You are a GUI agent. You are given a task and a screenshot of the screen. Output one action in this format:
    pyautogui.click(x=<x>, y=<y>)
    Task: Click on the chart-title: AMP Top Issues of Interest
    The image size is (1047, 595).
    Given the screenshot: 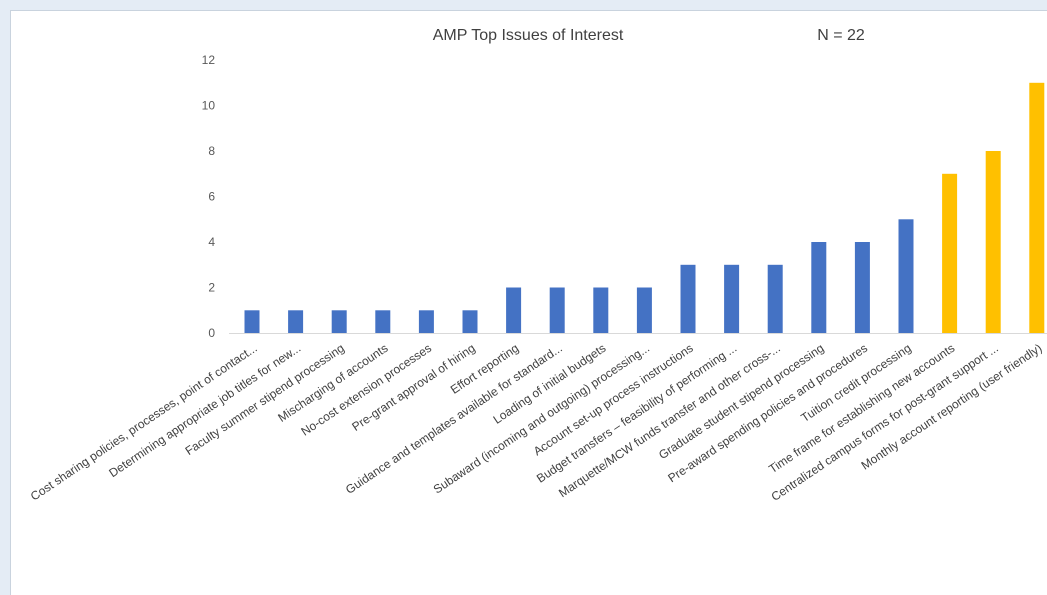 What is the action you would take?
    pyautogui.click(x=528, y=35)
    